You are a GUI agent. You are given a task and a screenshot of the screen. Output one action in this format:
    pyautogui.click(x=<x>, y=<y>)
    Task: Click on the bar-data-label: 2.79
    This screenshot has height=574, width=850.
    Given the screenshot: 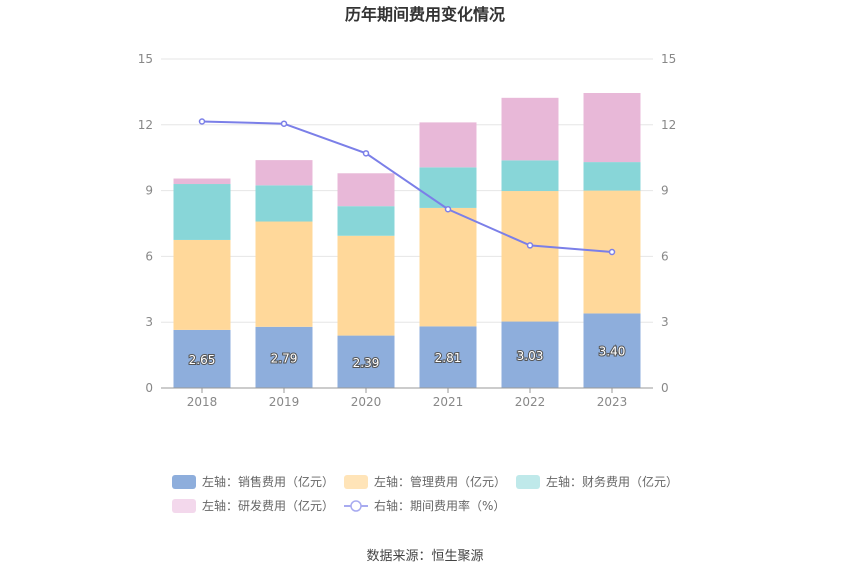 What is the action you would take?
    pyautogui.click(x=284, y=358)
    